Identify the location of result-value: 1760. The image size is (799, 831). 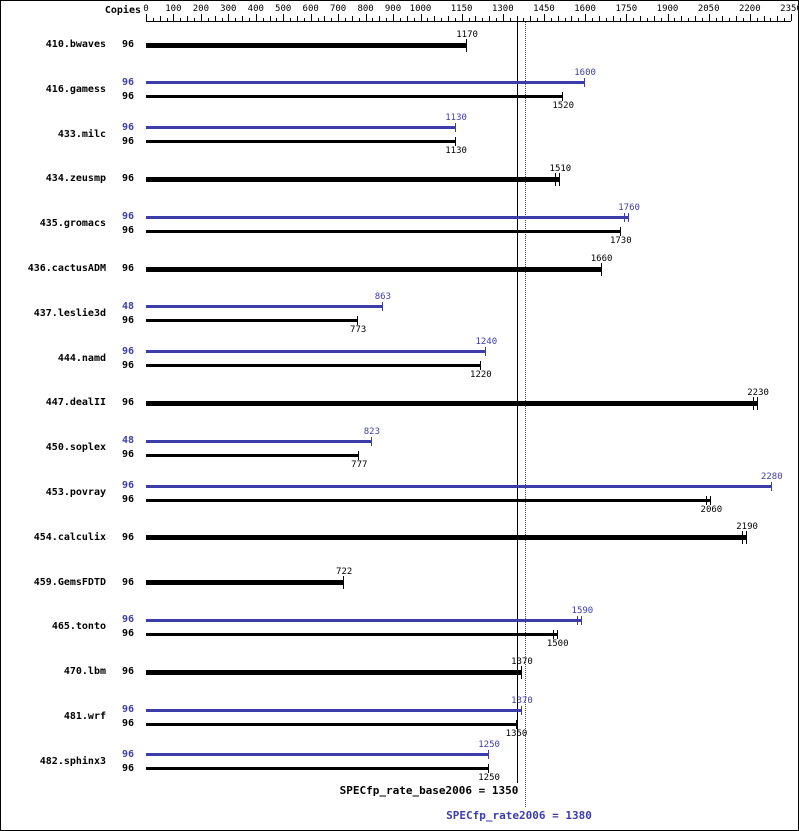
(629, 207).